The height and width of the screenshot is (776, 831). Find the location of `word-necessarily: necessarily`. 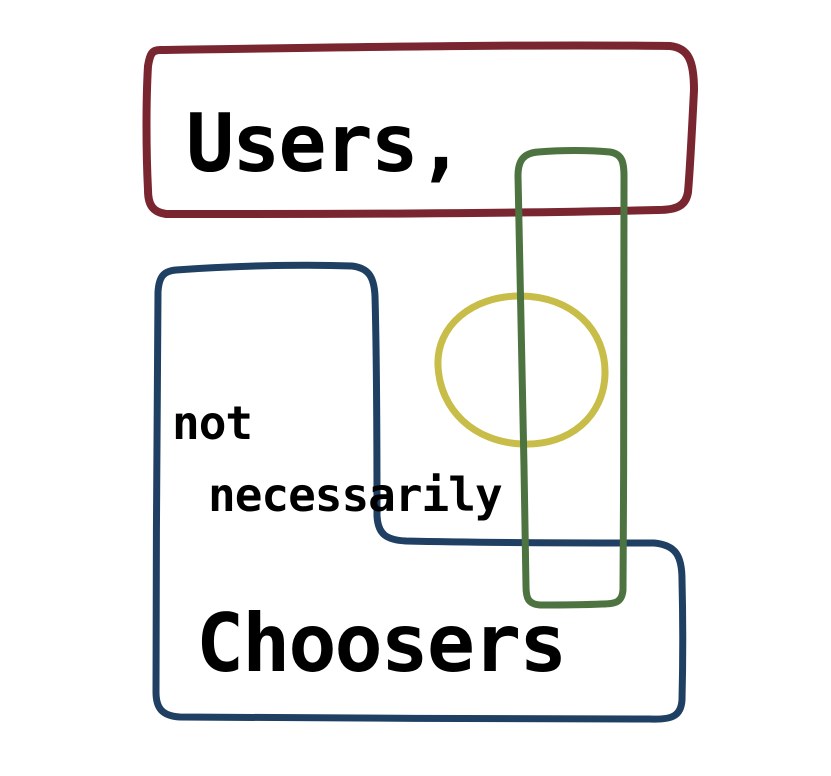

word-necessarily: necessarily is located at coordinates (355, 495).